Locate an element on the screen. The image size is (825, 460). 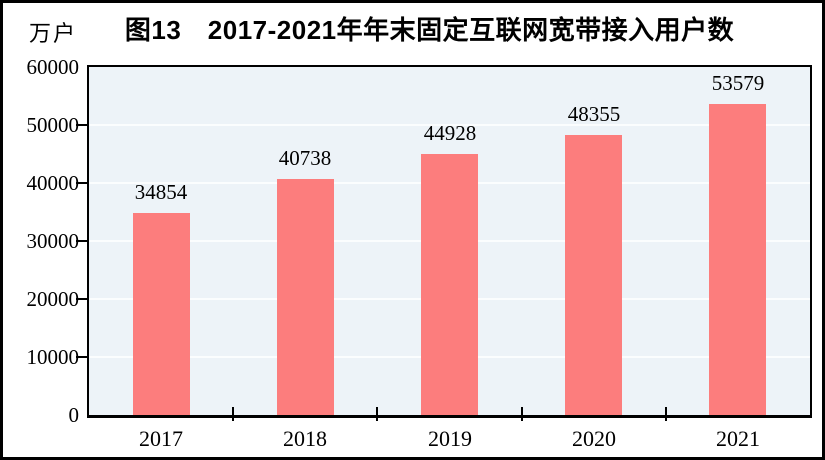
bar-value-label: 34854 is located at coordinates (161, 192).